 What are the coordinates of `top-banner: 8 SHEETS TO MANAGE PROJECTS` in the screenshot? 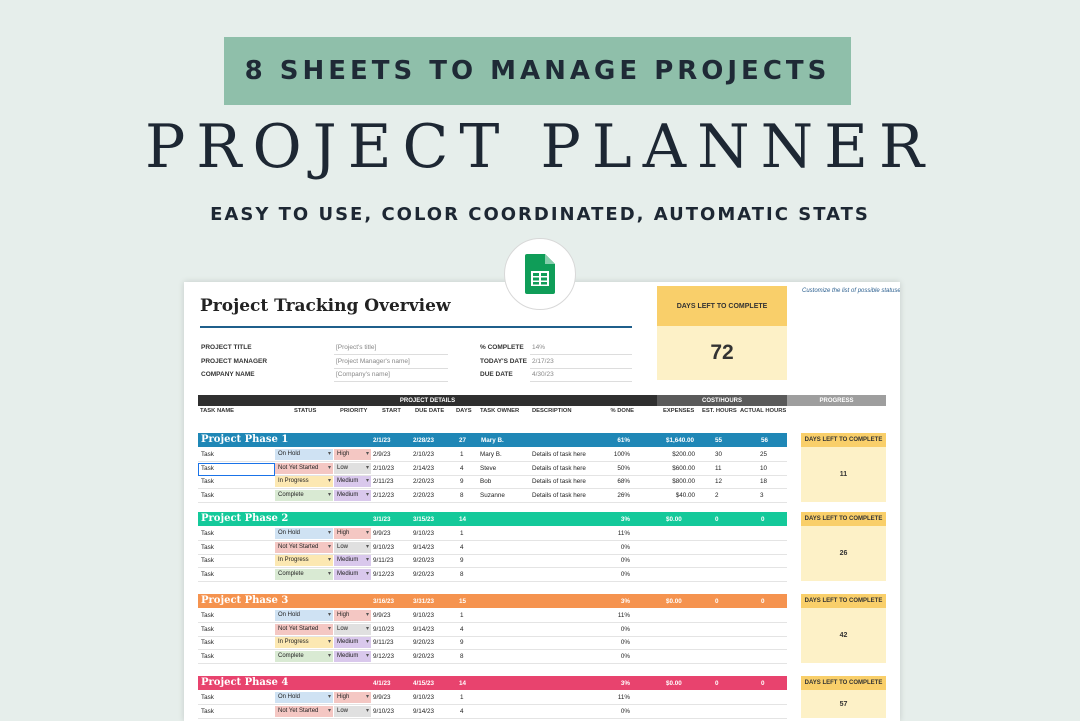 It's located at (537, 71).